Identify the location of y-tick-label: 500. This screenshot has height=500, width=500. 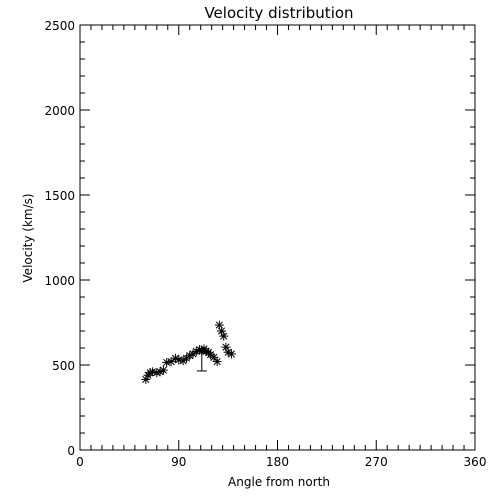
(63, 366).